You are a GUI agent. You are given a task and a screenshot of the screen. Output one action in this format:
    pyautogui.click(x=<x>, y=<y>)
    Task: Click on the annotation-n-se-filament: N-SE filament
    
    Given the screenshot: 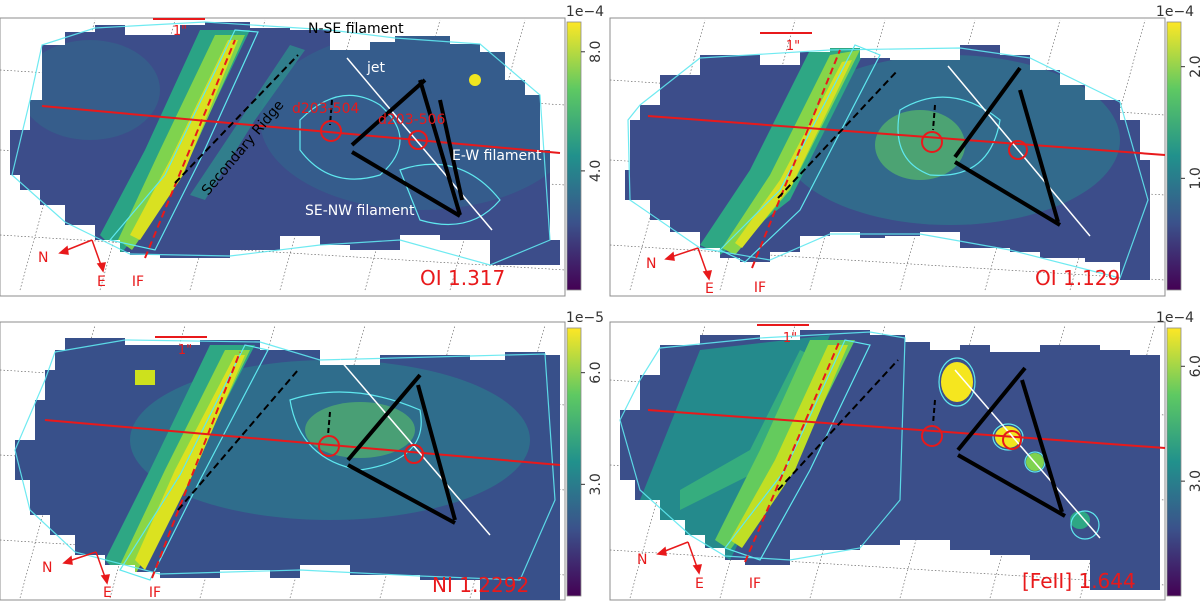 What is the action you would take?
    pyautogui.click(x=356, y=29)
    